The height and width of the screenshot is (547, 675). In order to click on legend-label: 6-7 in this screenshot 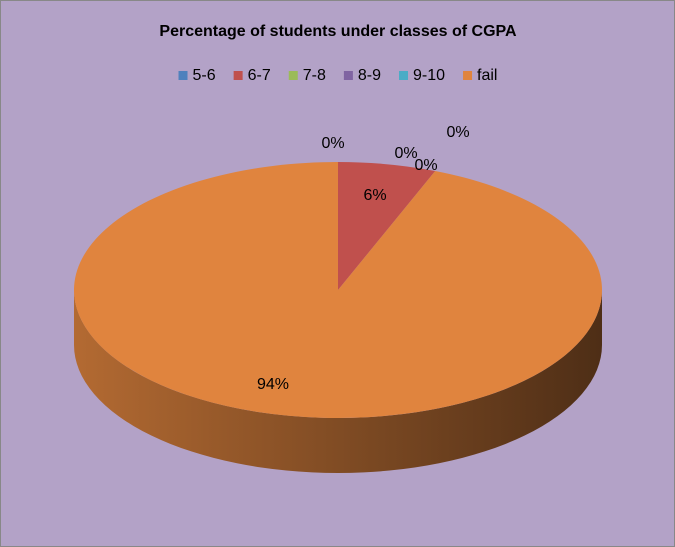, I will do `click(259, 75)`.